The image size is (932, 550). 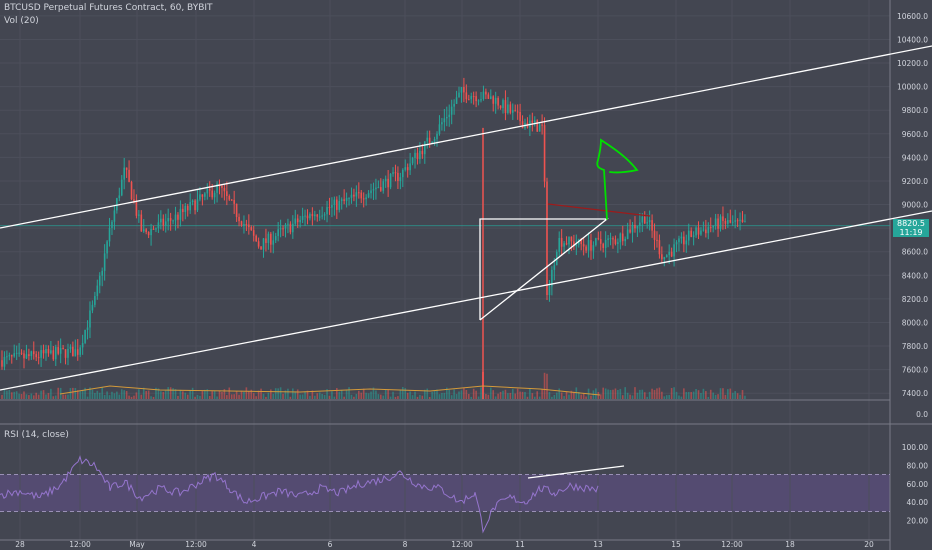 What do you see at coordinates (915, 157) in the screenshot?
I see `price-tick-label: 9400.0` at bounding box center [915, 157].